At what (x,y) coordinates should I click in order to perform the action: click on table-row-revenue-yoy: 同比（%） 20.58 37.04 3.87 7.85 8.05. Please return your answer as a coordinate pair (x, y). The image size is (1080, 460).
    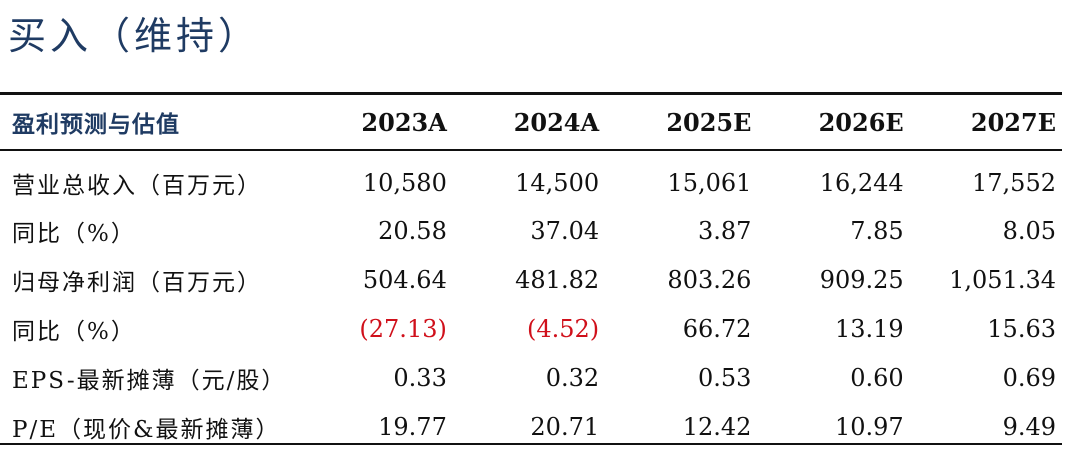
    Looking at the image, I should click on (531, 230).